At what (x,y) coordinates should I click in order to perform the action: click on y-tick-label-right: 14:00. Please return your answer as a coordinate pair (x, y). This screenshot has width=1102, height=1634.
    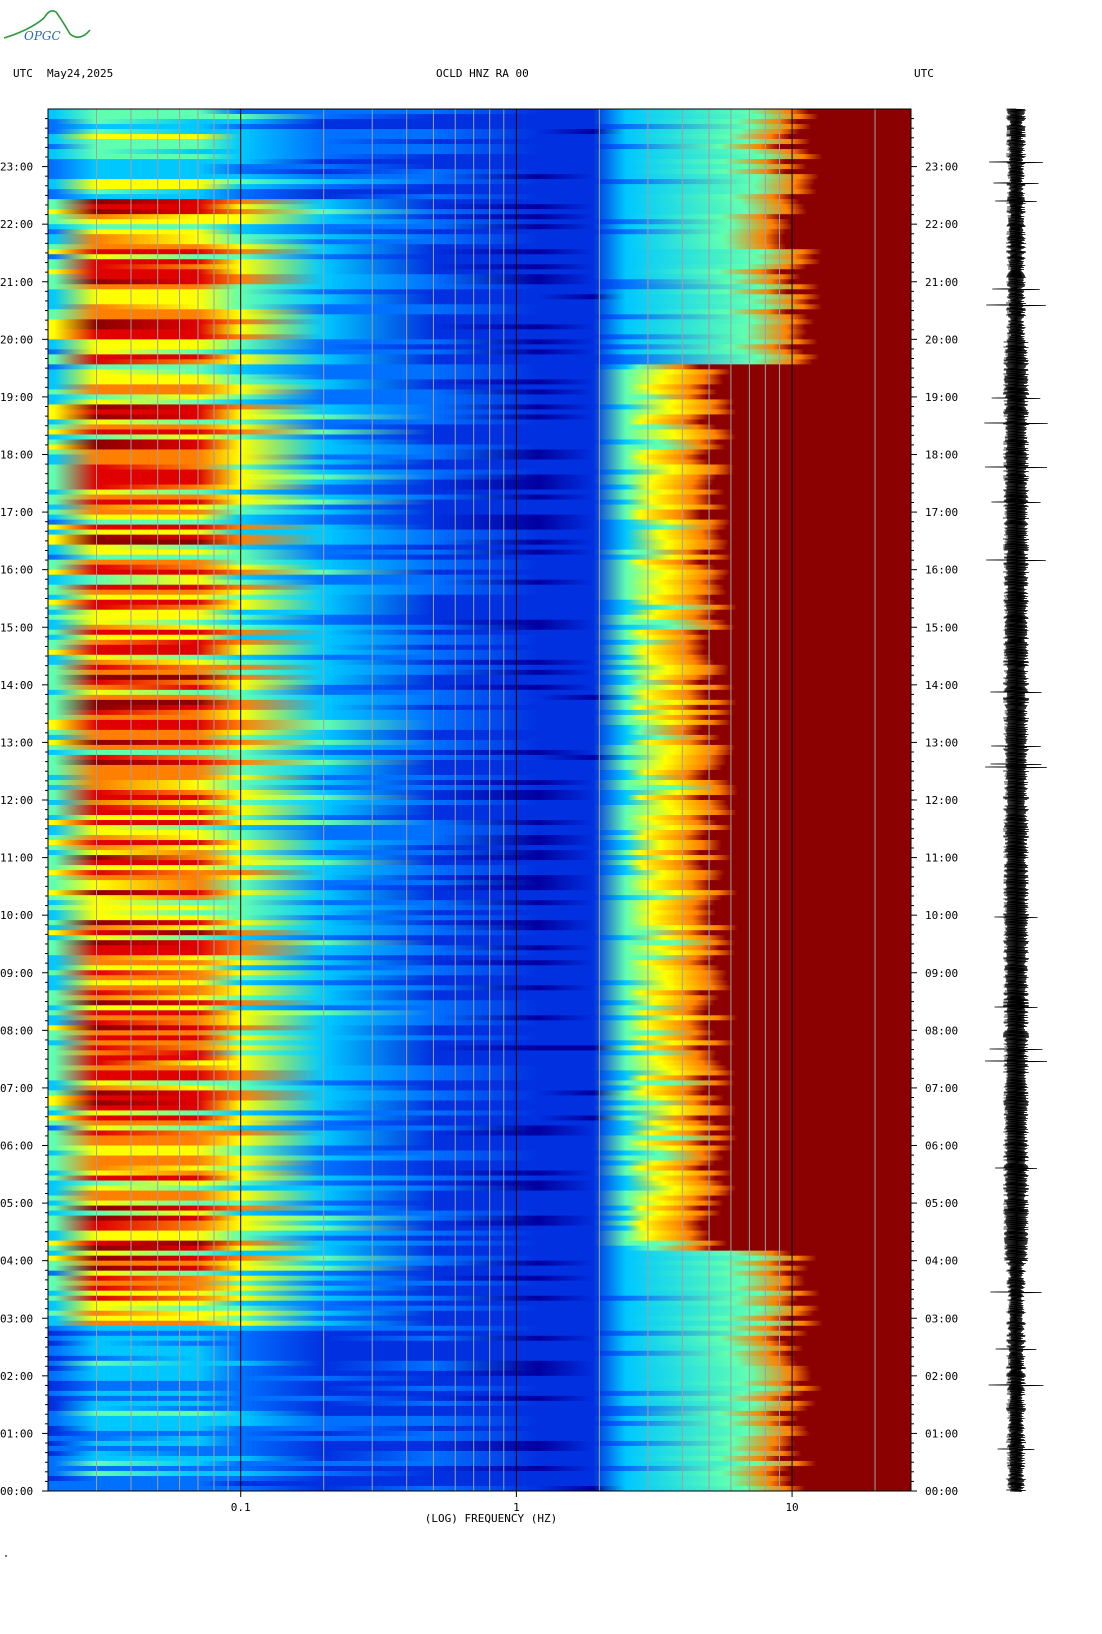
    Looking at the image, I should click on (941, 685).